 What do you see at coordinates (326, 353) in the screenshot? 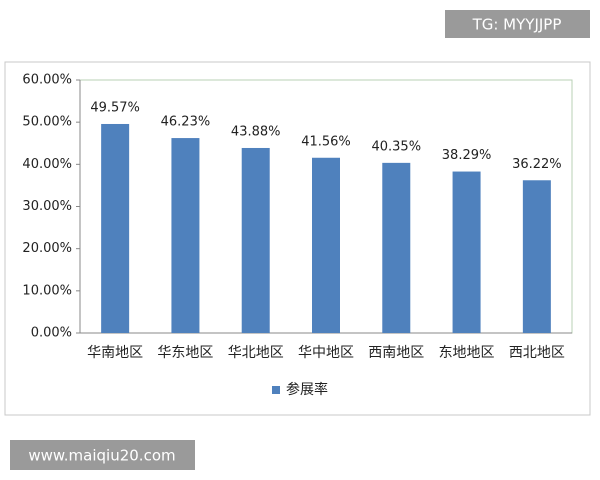
I see `x-tick-label: 华中地区` at bounding box center [326, 353].